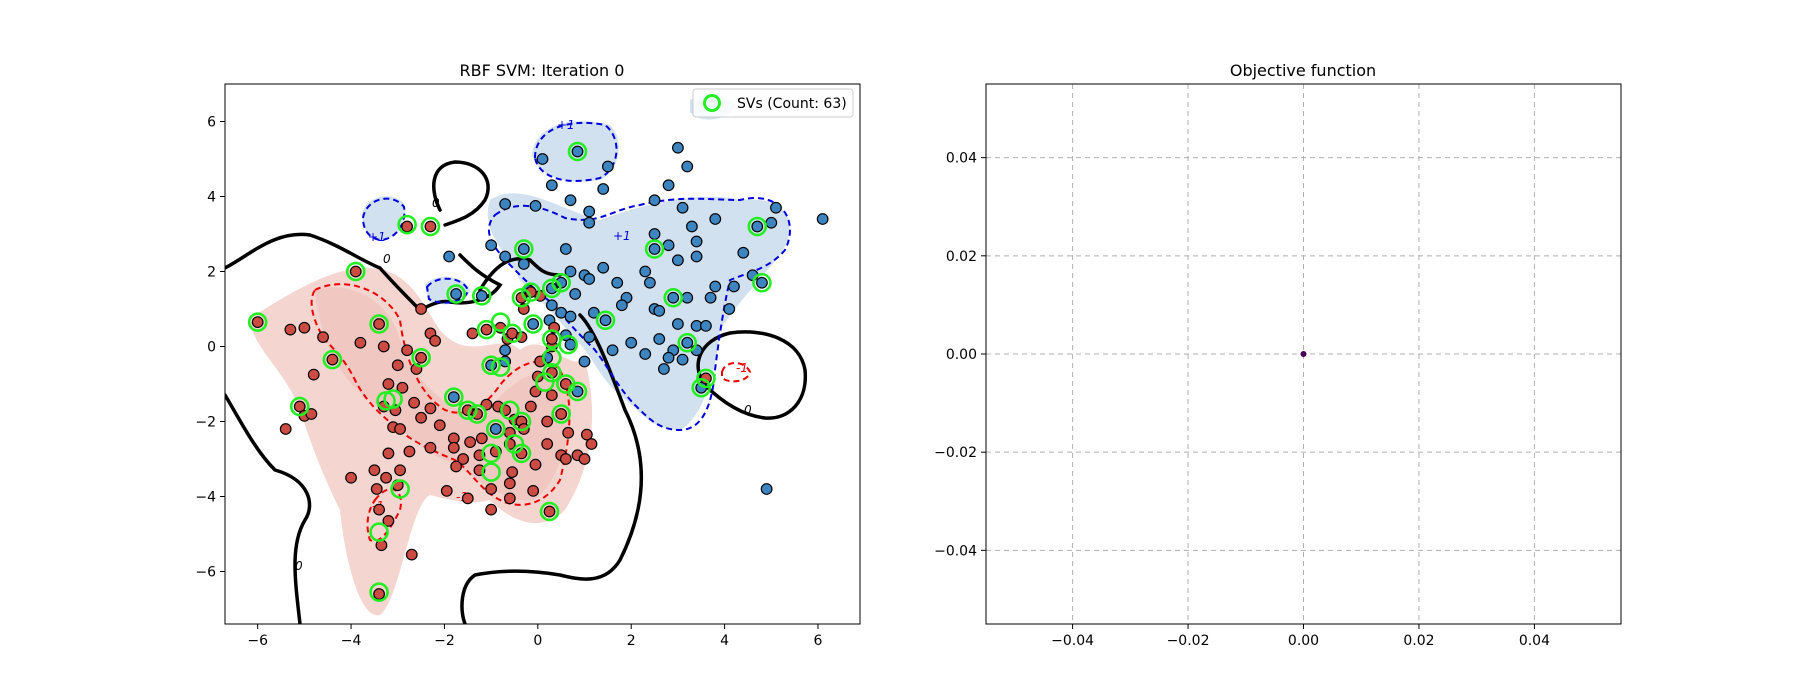 The image size is (1800, 700). Describe the element at coordinates (211, 348) in the screenshot. I see `y-tick-label: 0` at that location.